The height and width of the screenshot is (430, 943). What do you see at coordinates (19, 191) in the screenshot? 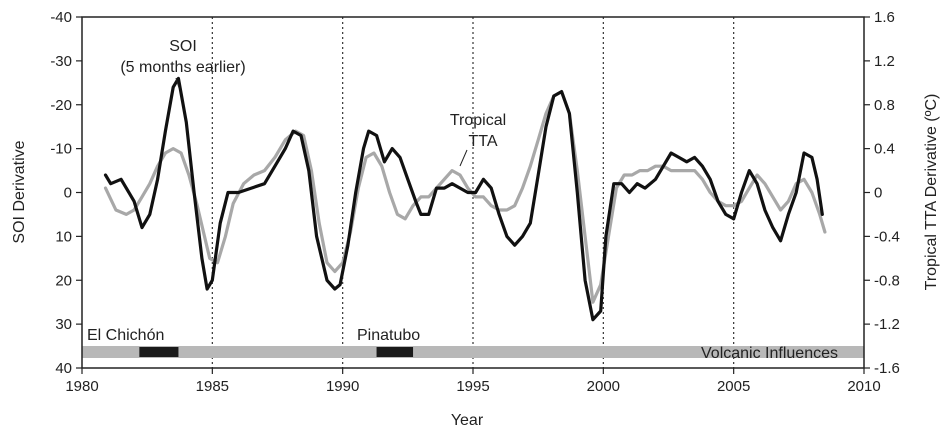
I see `y-axis-title-left: SOI Derivative` at bounding box center [19, 191].